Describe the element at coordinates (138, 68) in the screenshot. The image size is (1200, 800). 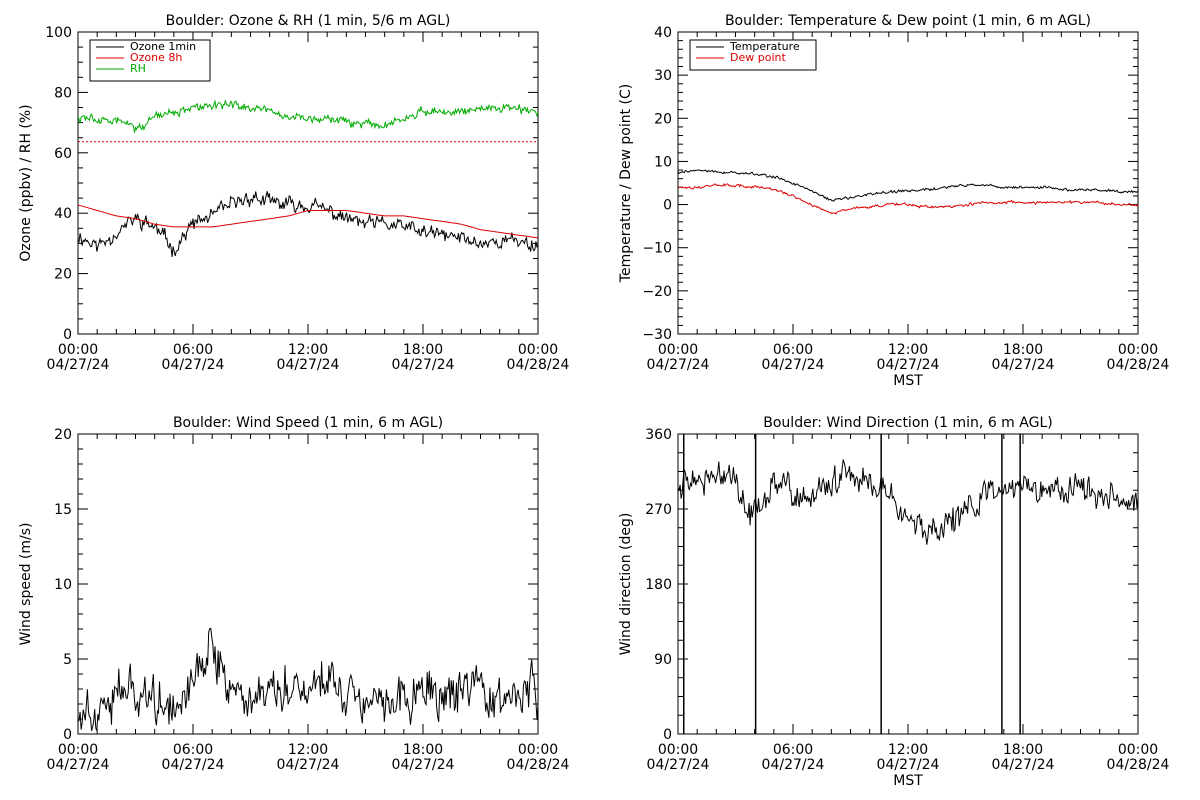
I see `legend-label: RH` at that location.